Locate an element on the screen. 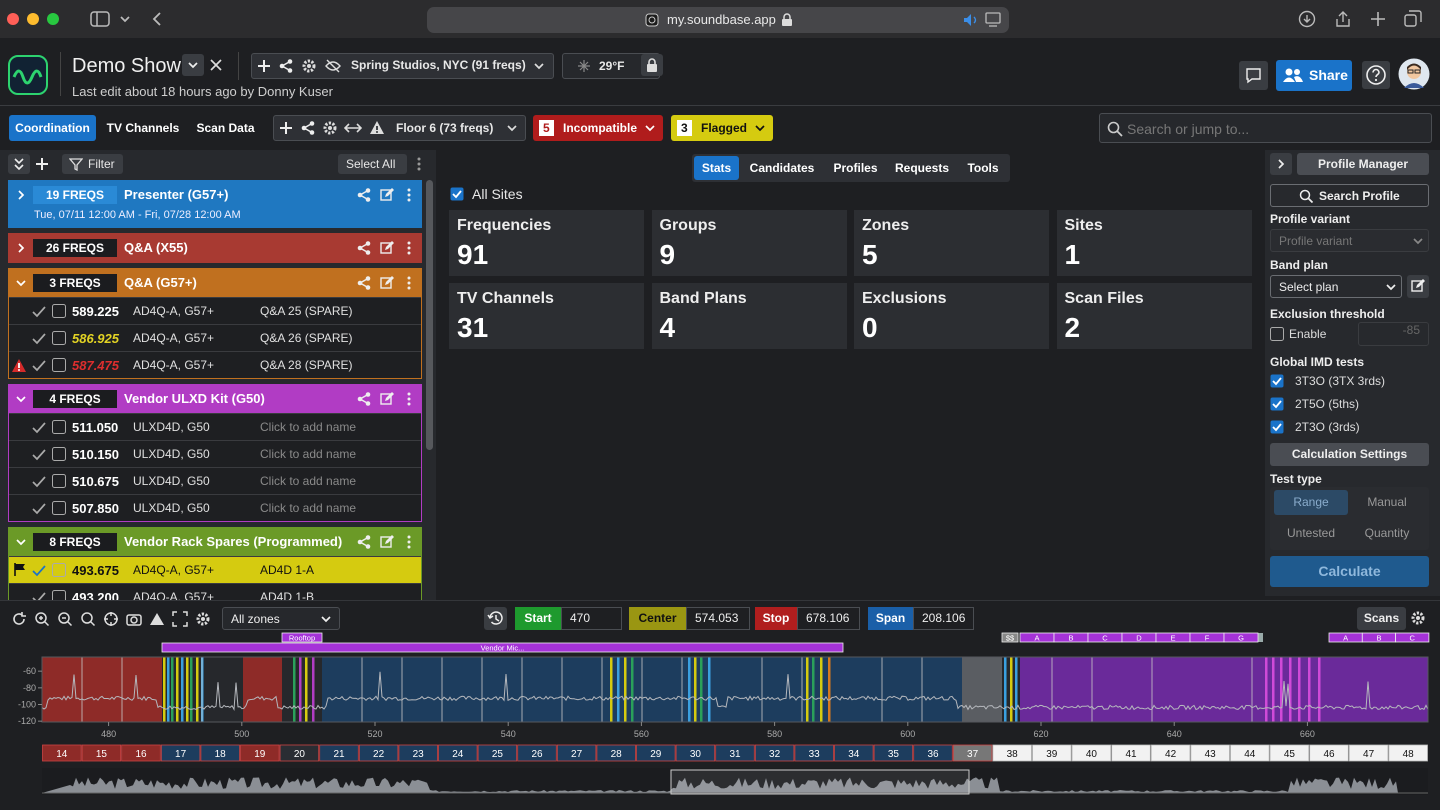  frequency-row: 493.675 AD4Q-A, G57+ AD4D 1-A is located at coordinates (215, 569).